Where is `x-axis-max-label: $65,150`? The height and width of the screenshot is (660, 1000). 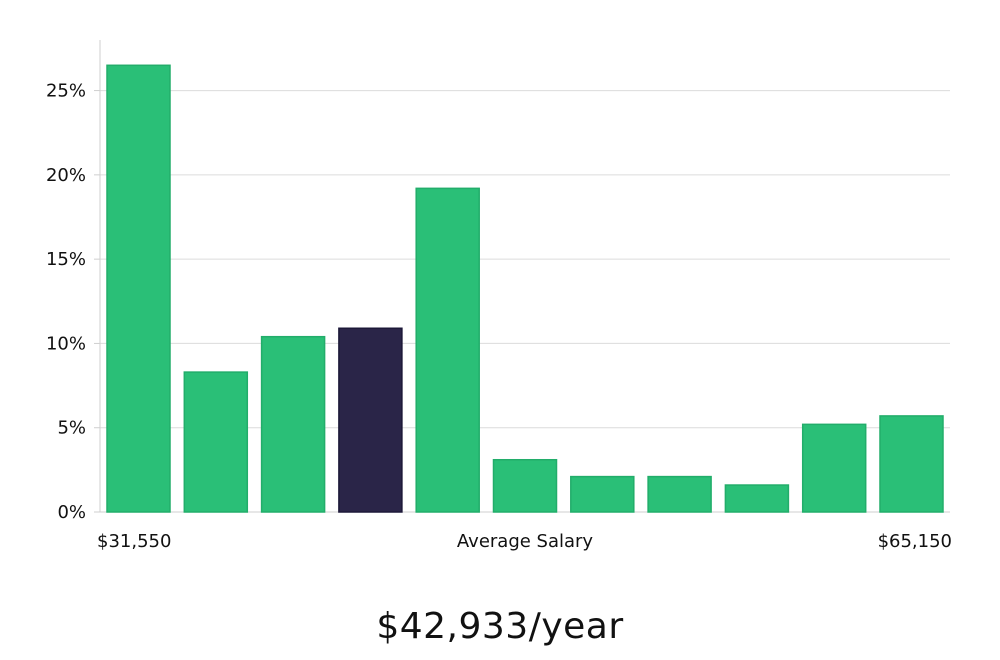 x-axis-max-label: $65,150 is located at coordinates (915, 541).